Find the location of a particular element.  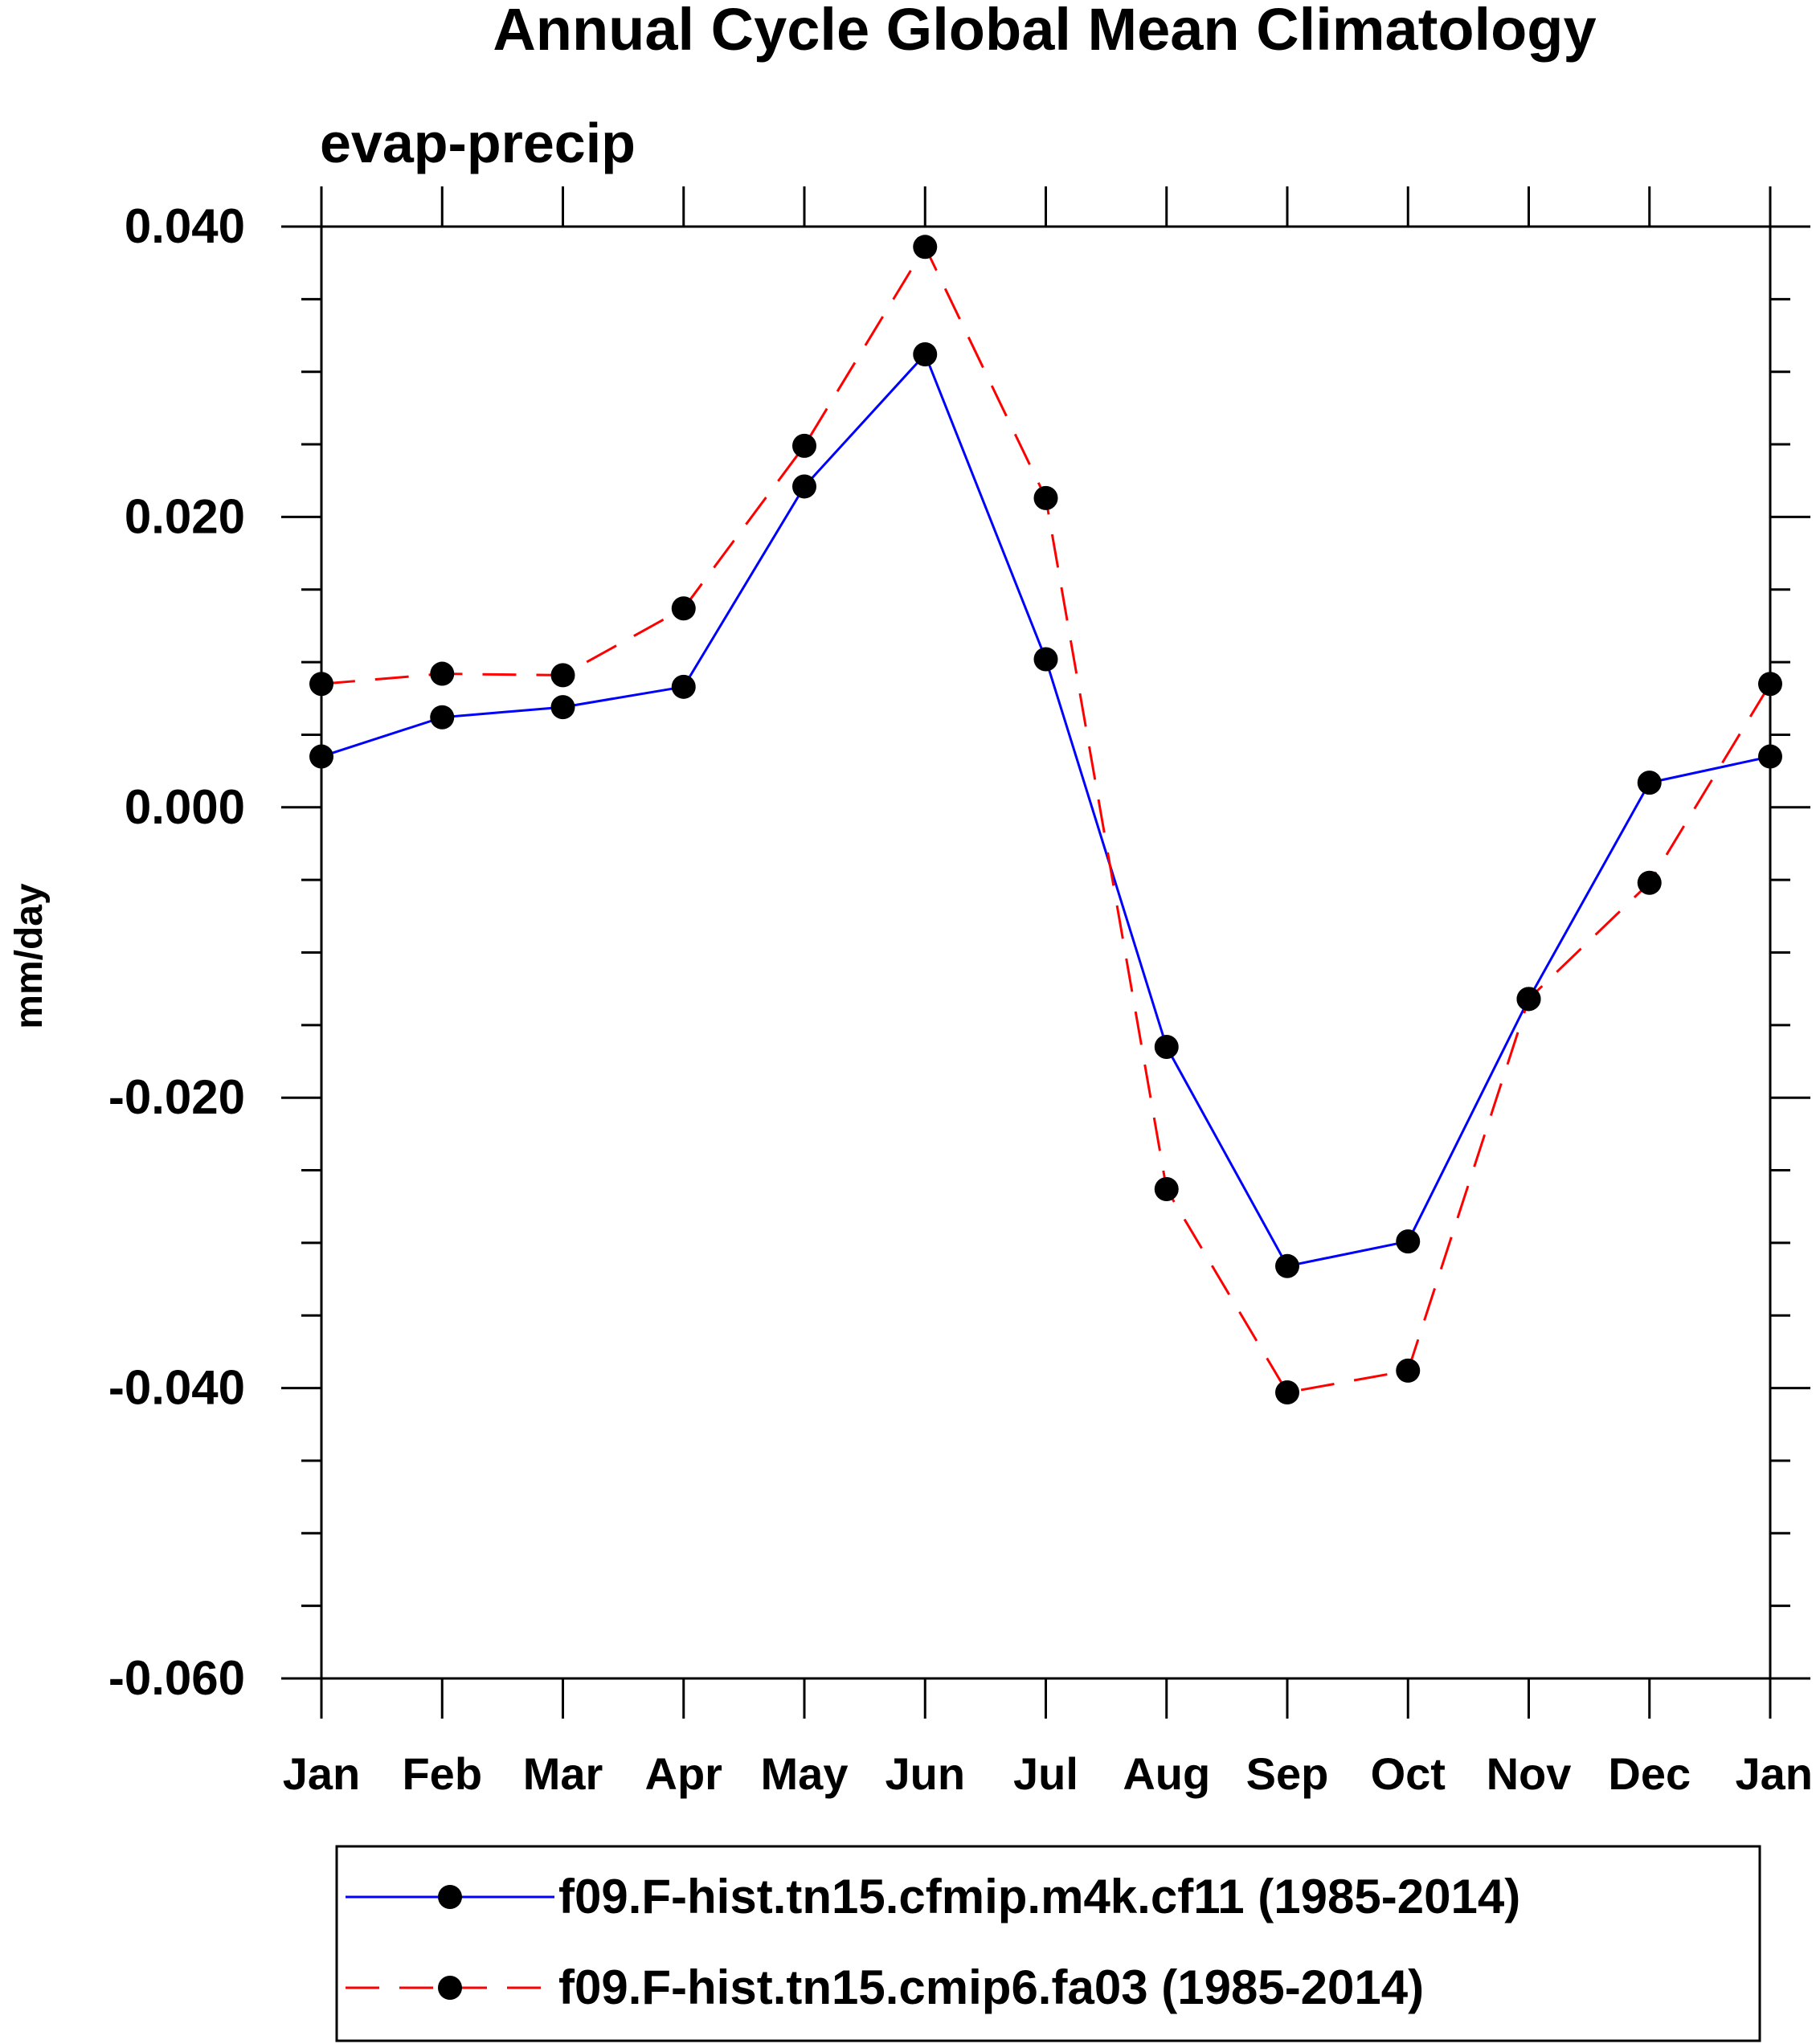

x-tick-label: Apr is located at coordinates (683, 1773).